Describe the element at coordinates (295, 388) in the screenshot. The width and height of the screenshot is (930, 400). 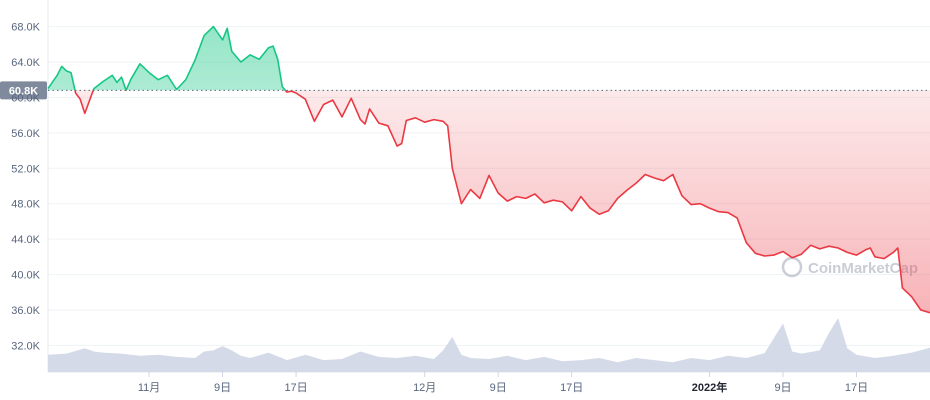
I see `x-tick-label-2: 17日` at that location.